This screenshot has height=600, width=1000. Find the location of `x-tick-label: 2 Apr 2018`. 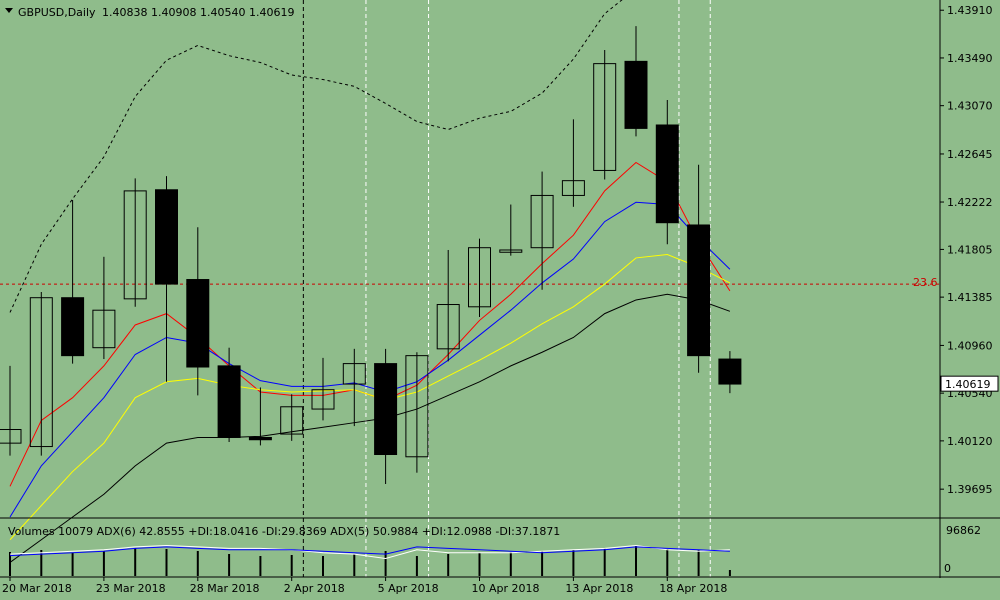

x-tick-label: 2 Apr 2018 is located at coordinates (314, 588).